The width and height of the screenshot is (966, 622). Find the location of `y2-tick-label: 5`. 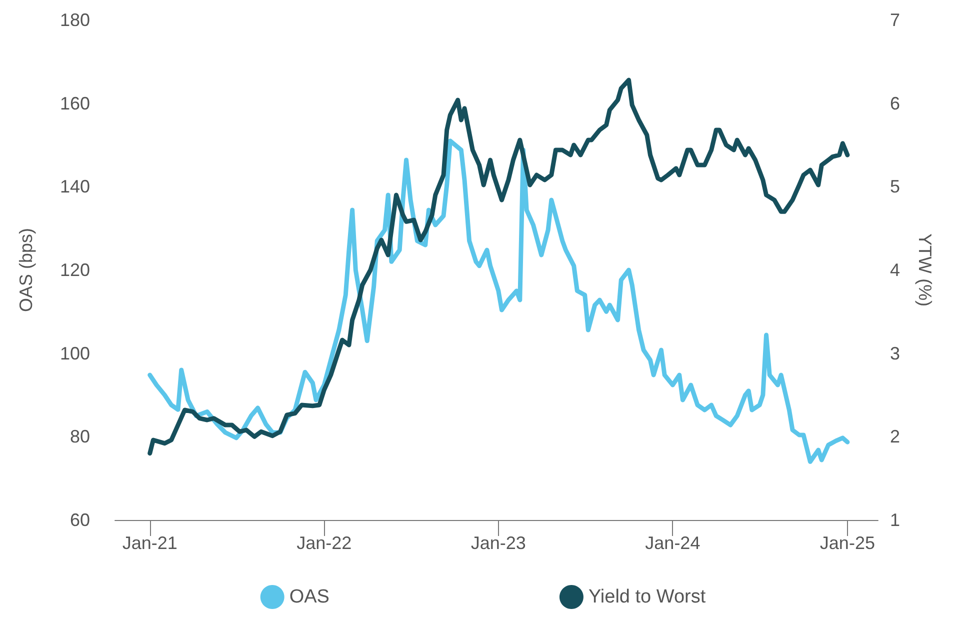

y2-tick-label: 5 is located at coordinates (895, 186).